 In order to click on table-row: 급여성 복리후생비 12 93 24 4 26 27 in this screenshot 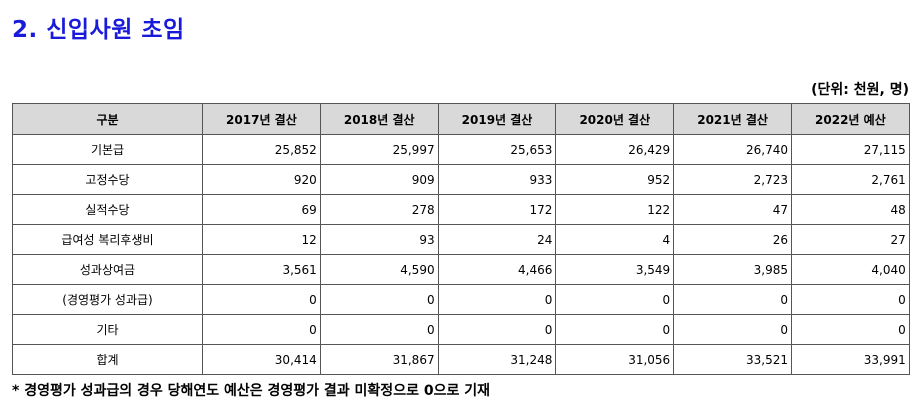, I will do `click(461, 239)`.